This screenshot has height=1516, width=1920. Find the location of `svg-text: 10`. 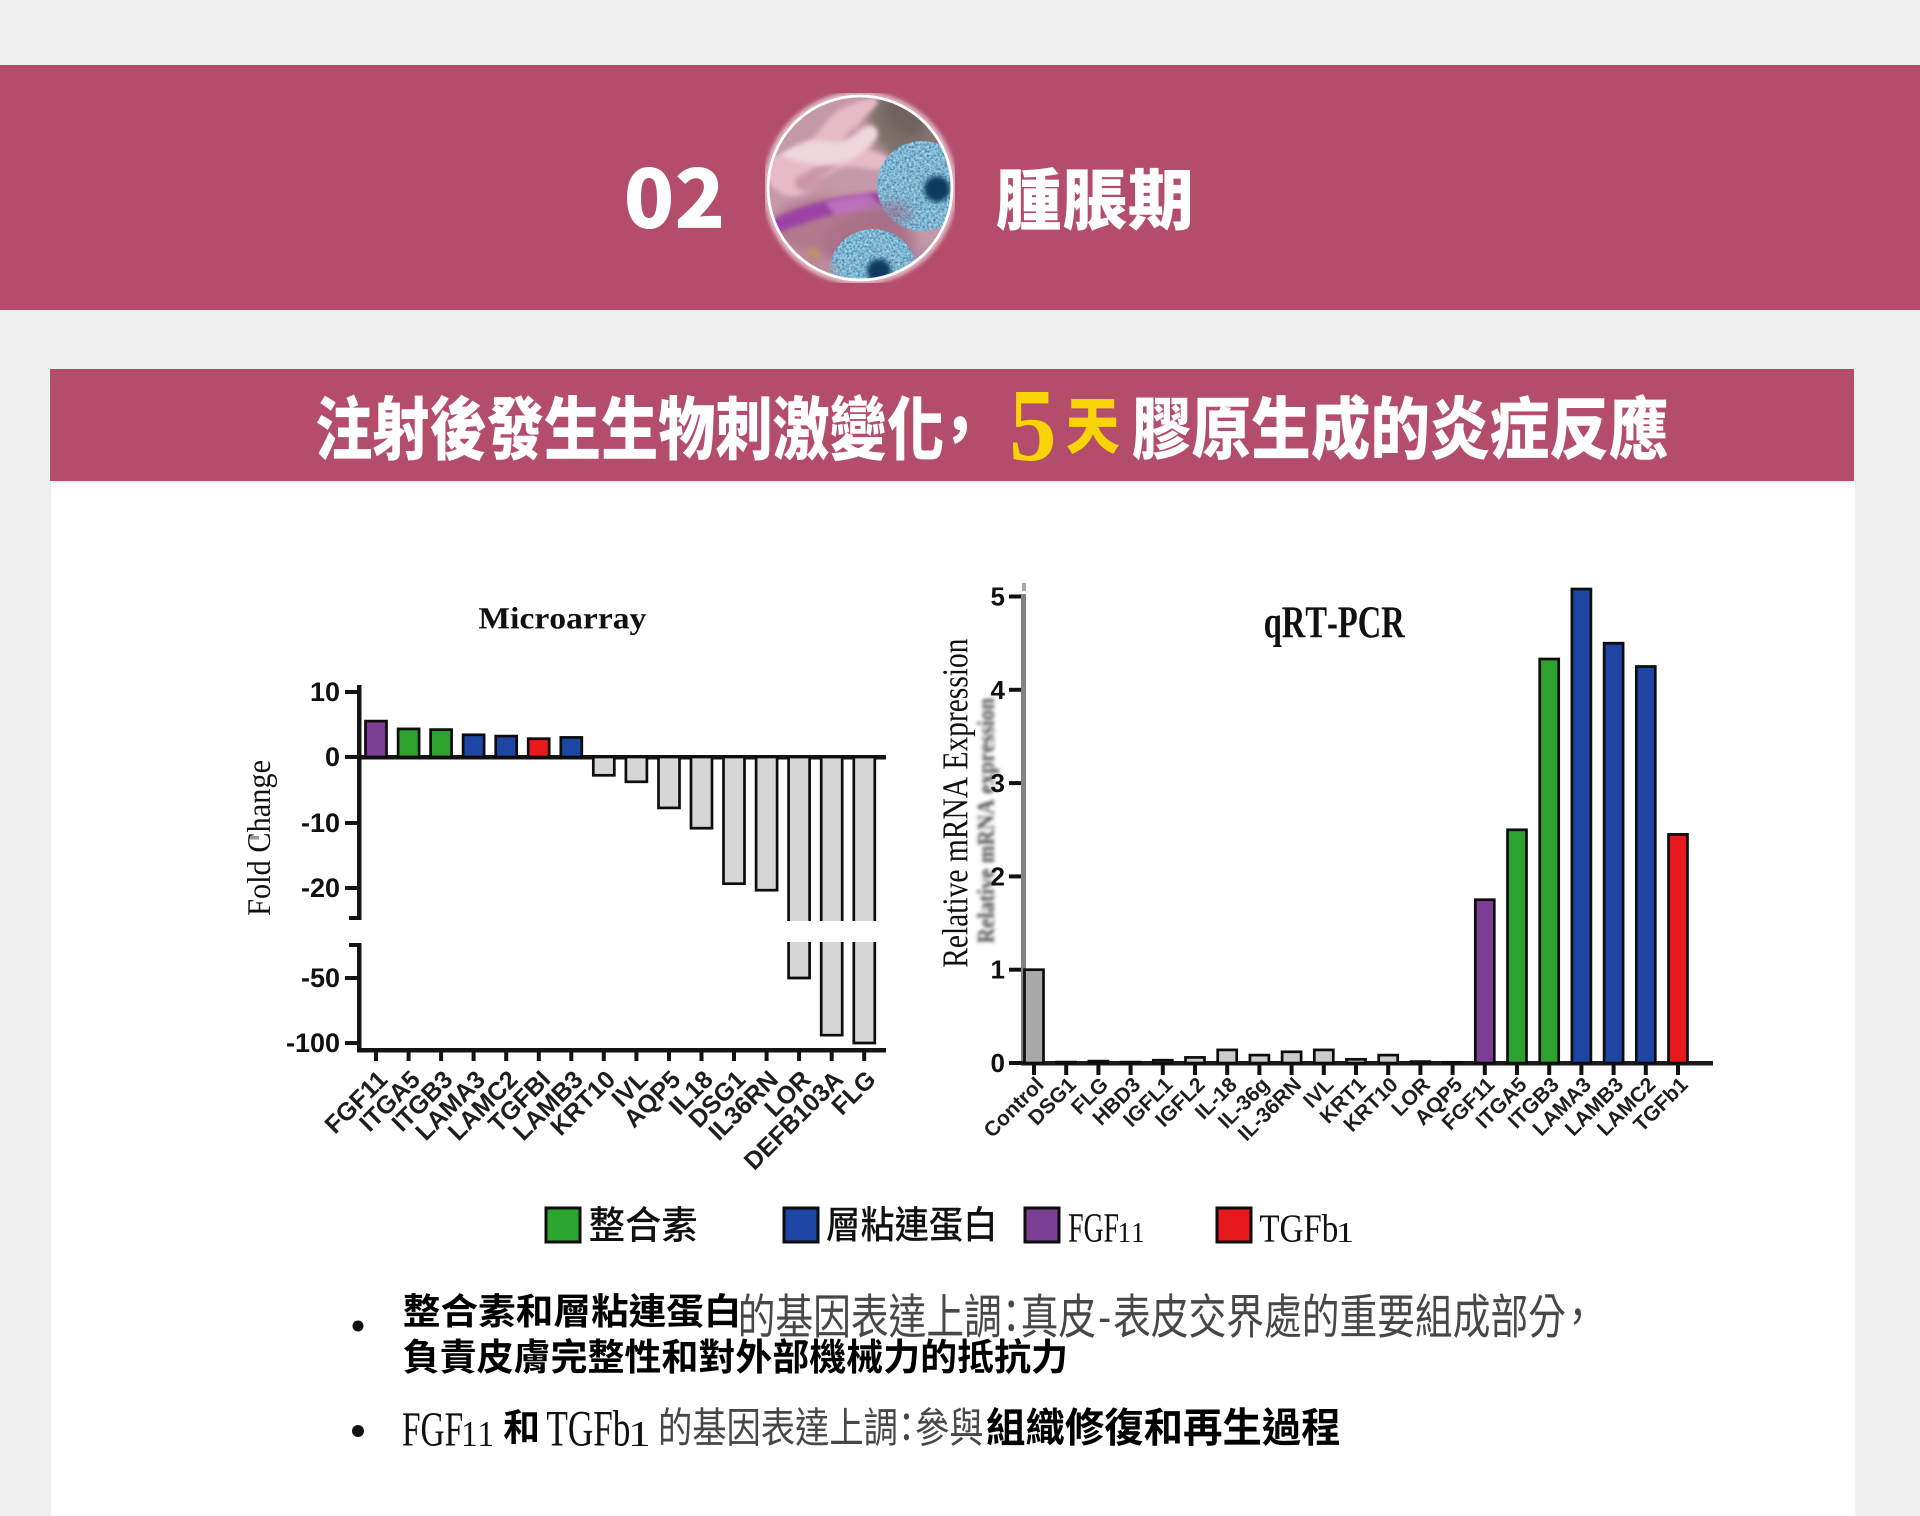

svg-text: 10 is located at coordinates (325, 692).